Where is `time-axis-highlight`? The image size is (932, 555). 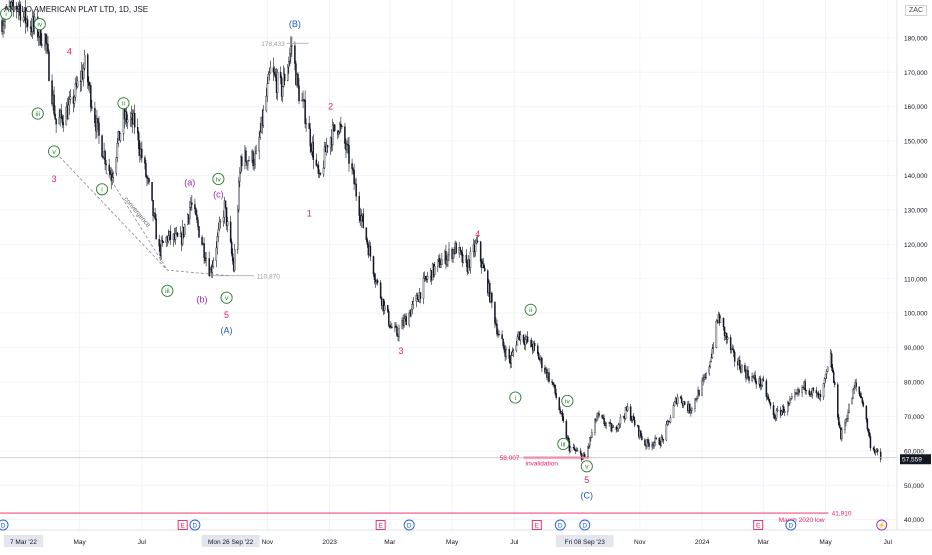 time-axis-highlight is located at coordinates (230, 541).